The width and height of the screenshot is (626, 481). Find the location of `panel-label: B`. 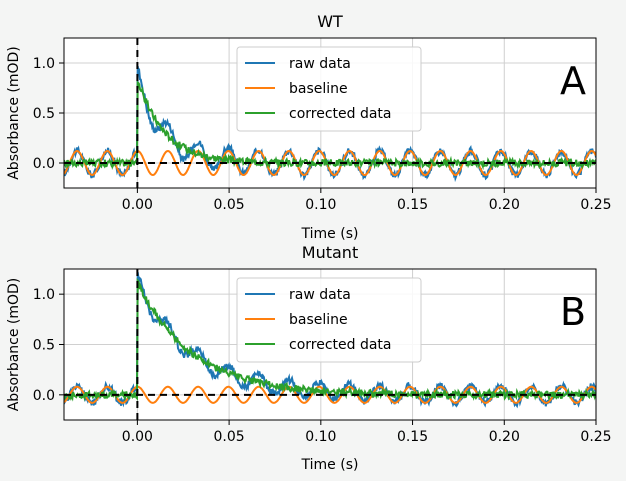

panel-label: B is located at coordinates (573, 312).